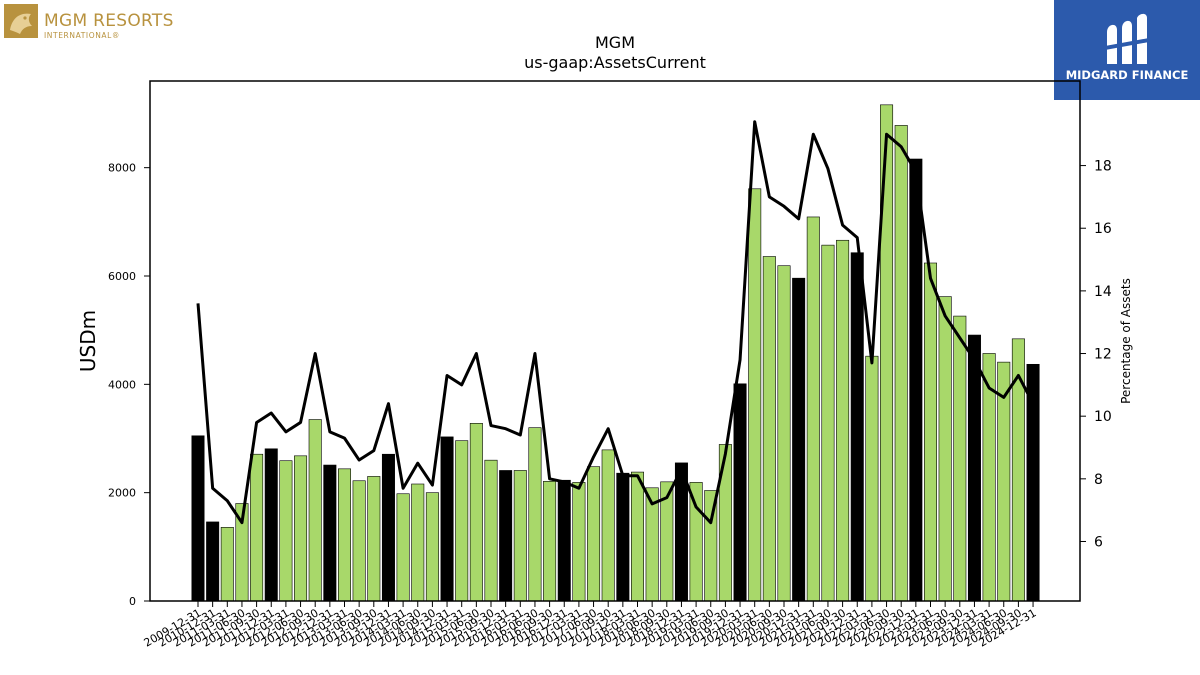 This screenshot has height=675, width=1200. What do you see at coordinates (88, 341) in the screenshot?
I see `y-axis-label: USDm` at bounding box center [88, 341].